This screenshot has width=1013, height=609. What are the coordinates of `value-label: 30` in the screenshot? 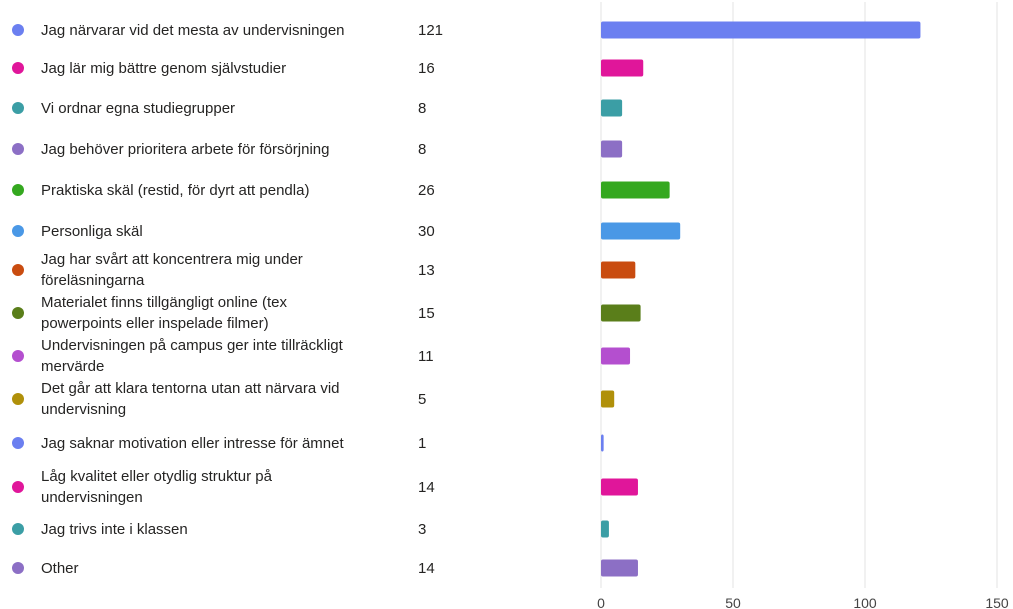 It's located at (426, 231).